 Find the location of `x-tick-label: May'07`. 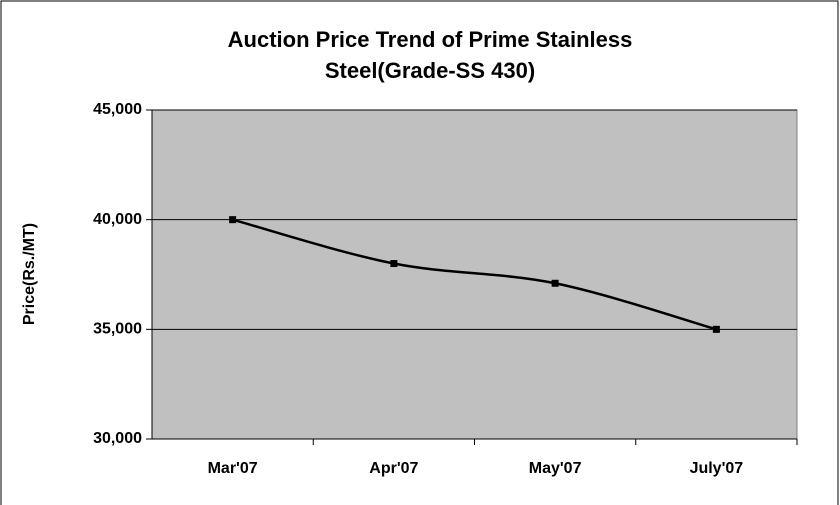

x-tick-label: May'07 is located at coordinates (555, 468).